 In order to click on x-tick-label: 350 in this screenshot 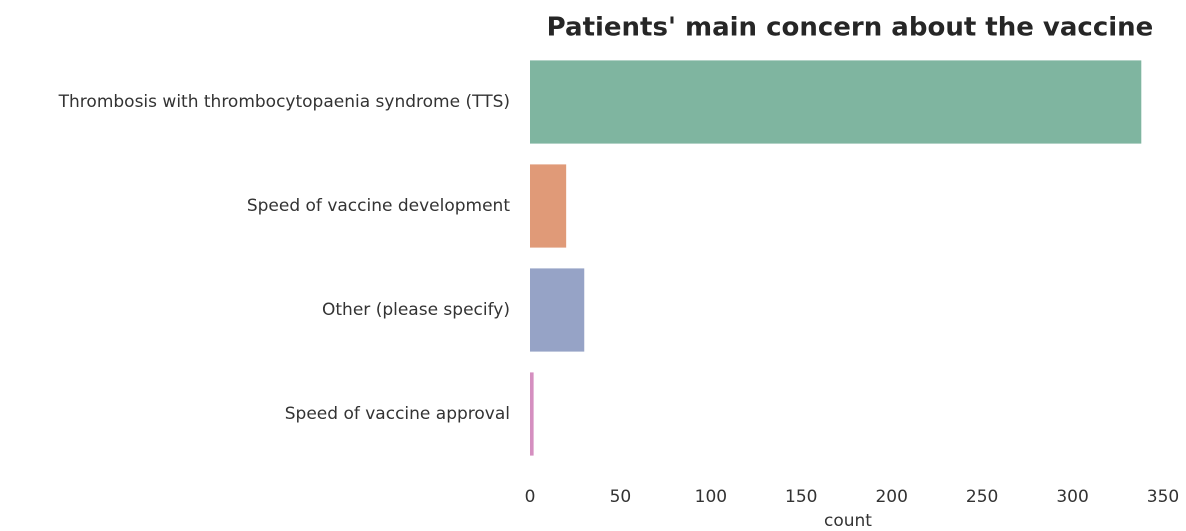, I will do `click(1163, 497)`.